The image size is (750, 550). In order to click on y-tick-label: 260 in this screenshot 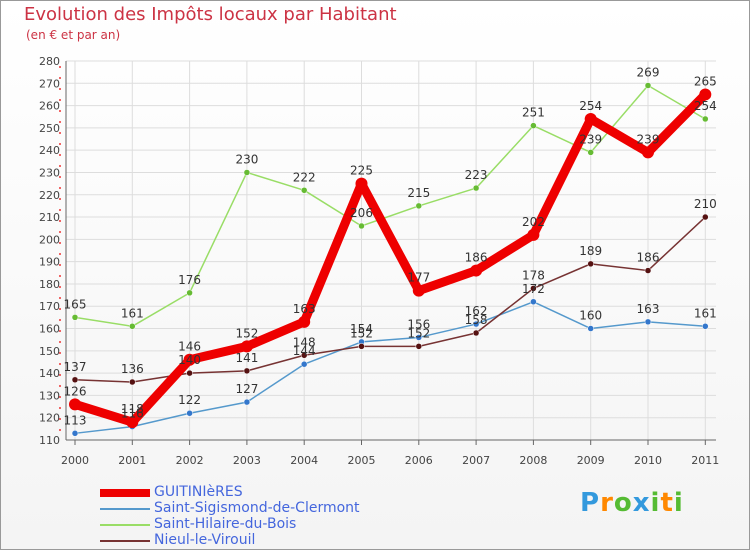, I will do `click(49, 106)`.